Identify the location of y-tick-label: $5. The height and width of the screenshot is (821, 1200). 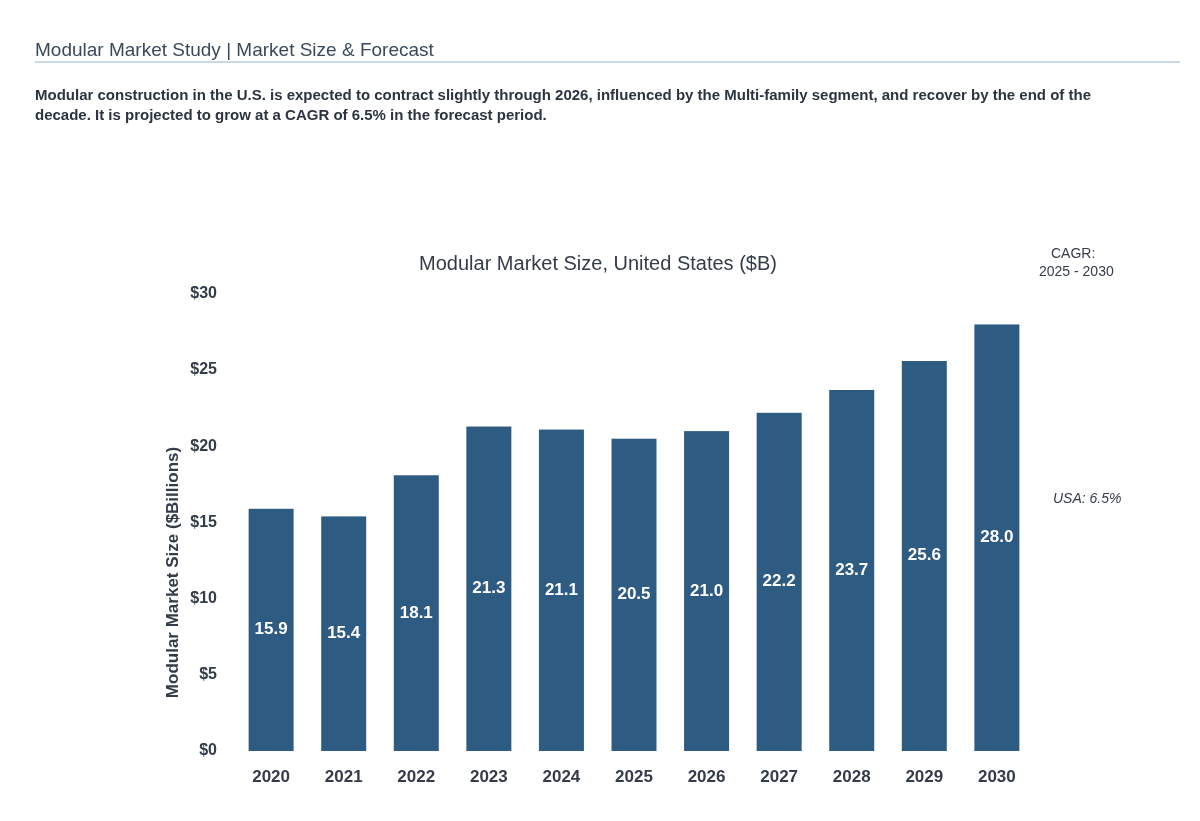
(208, 674).